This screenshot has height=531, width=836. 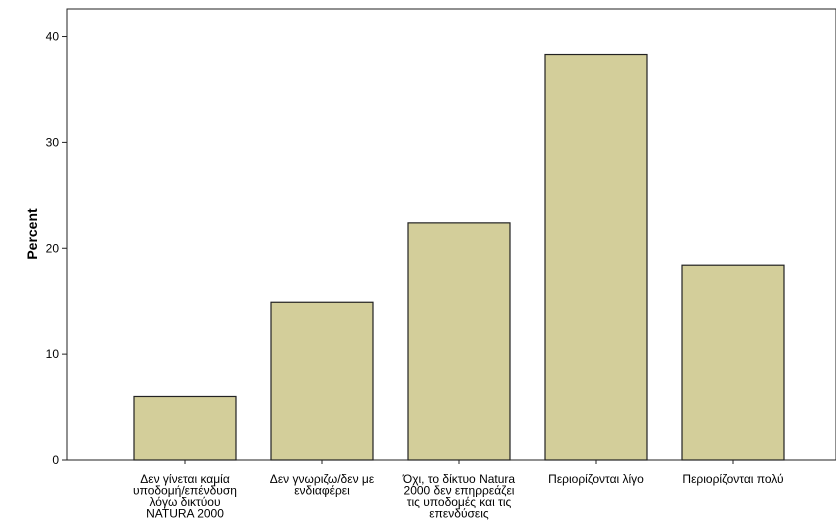 I want to click on x-tick-label-line: NATURA 2000, so click(x=185, y=514).